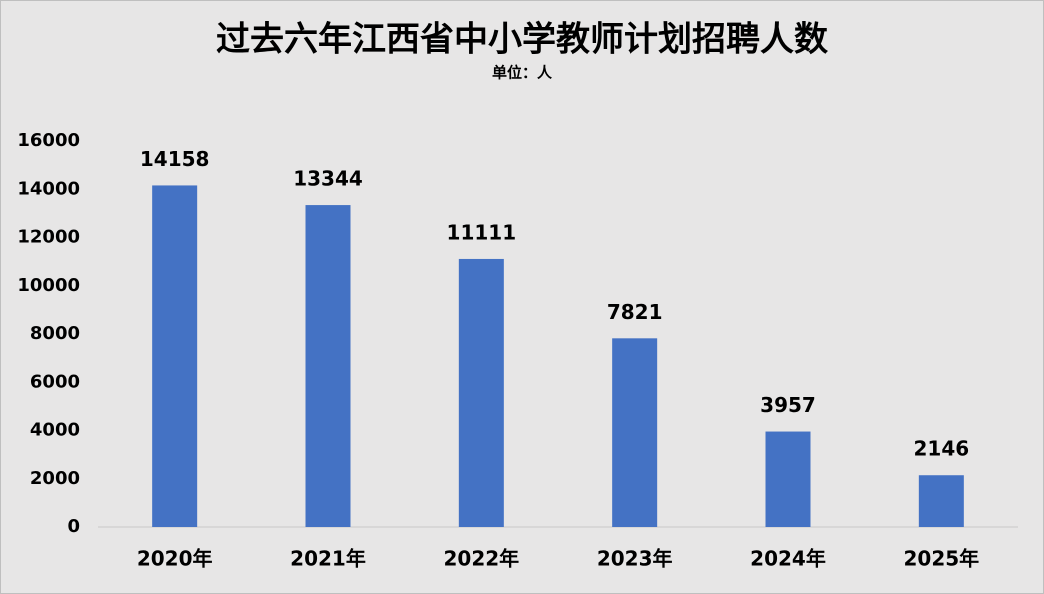 Image resolution: width=1044 pixels, height=594 pixels. What do you see at coordinates (788, 559) in the screenshot?
I see `x-tick-label: 2024年` at bounding box center [788, 559].